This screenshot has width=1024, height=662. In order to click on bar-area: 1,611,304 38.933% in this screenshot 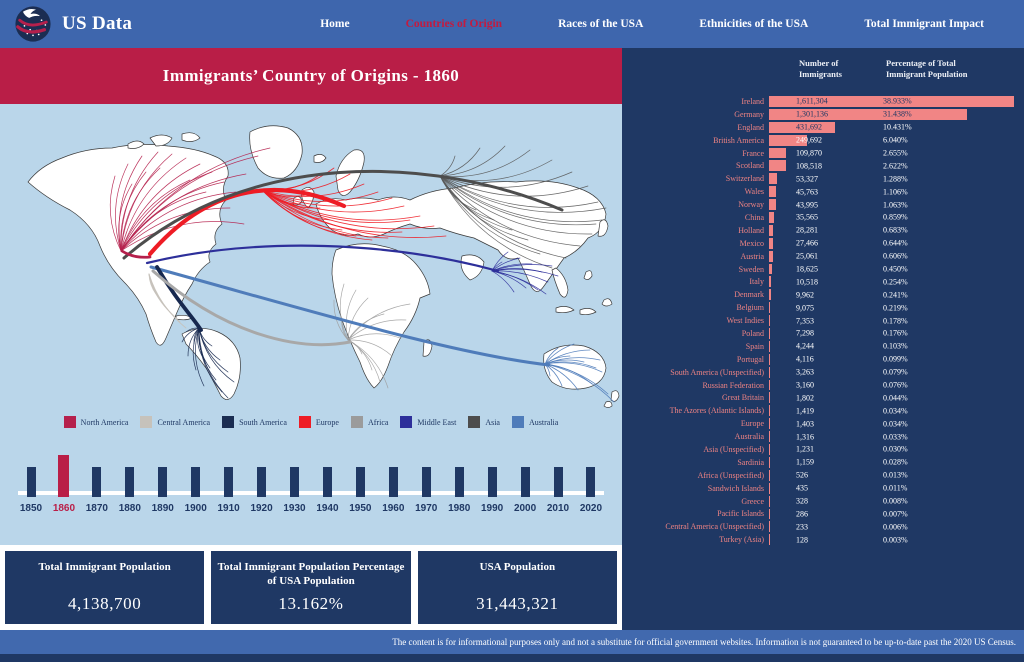, I will do `click(892, 101)`.